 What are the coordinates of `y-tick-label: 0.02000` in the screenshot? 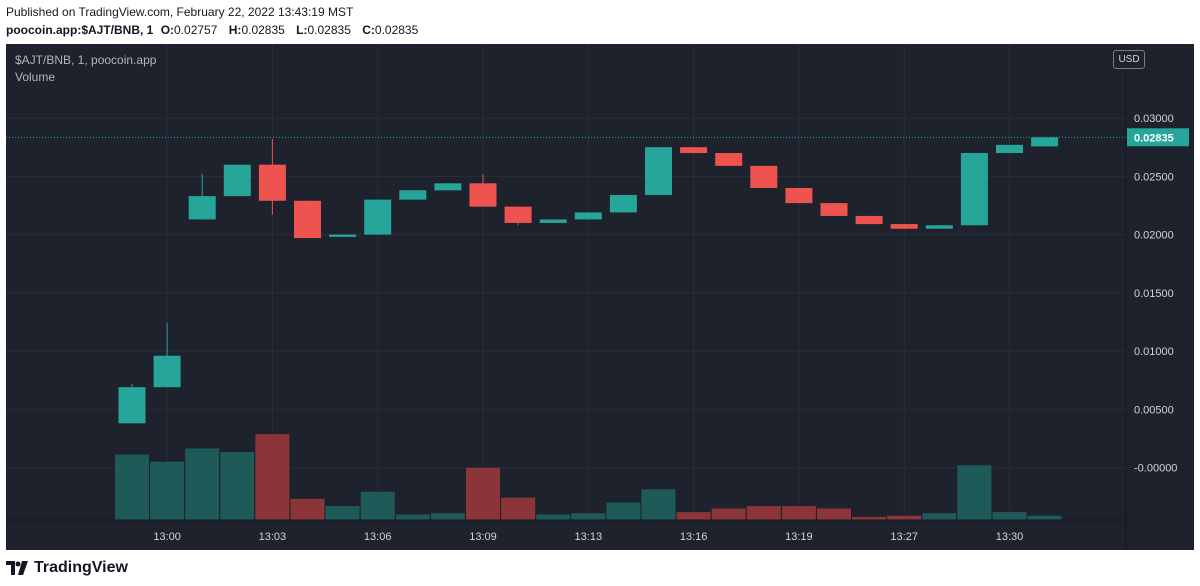 It's located at (1154, 236).